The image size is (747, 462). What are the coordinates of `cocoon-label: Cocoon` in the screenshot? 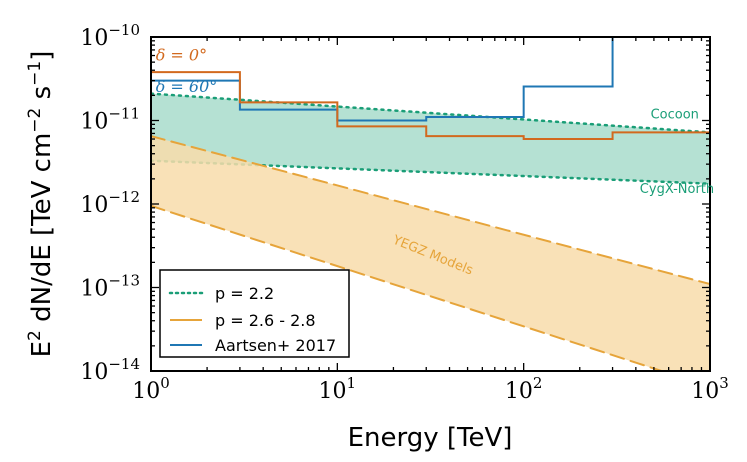 It's located at (675, 115).